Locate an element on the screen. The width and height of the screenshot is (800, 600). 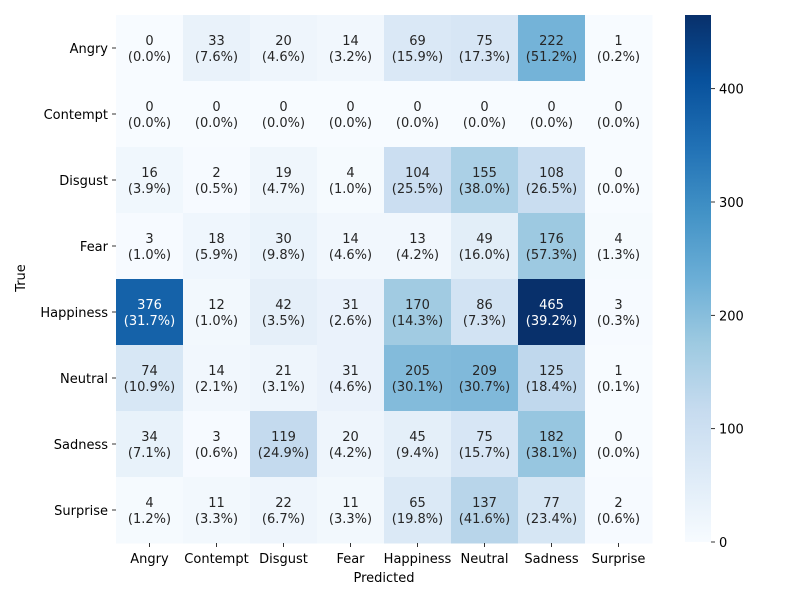
cell-value-label: 86 is located at coordinates (484, 305).